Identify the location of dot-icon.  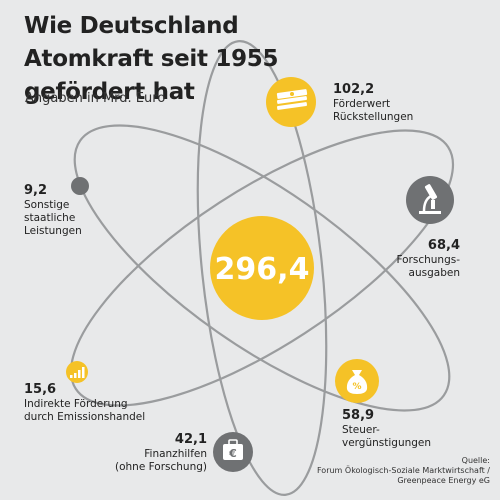
(80, 186).